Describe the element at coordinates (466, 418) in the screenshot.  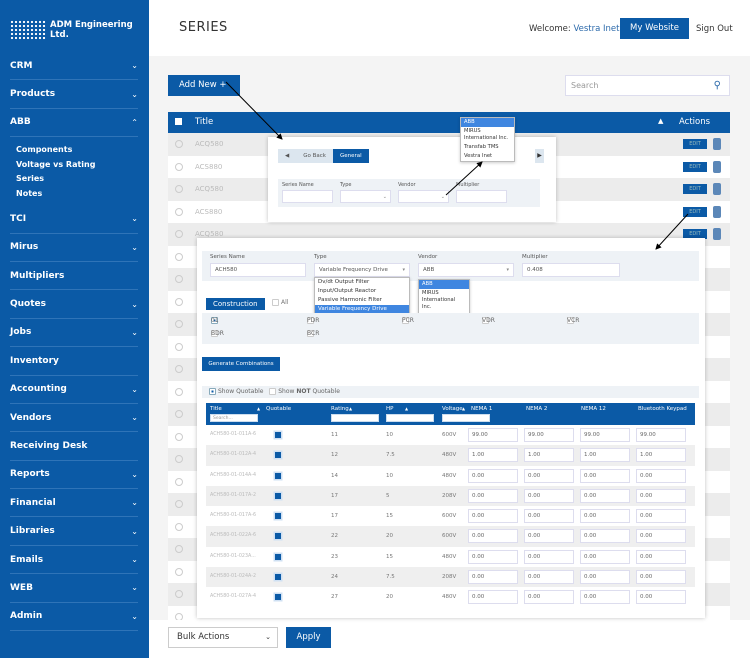
I see `voltage-filter-input` at that location.